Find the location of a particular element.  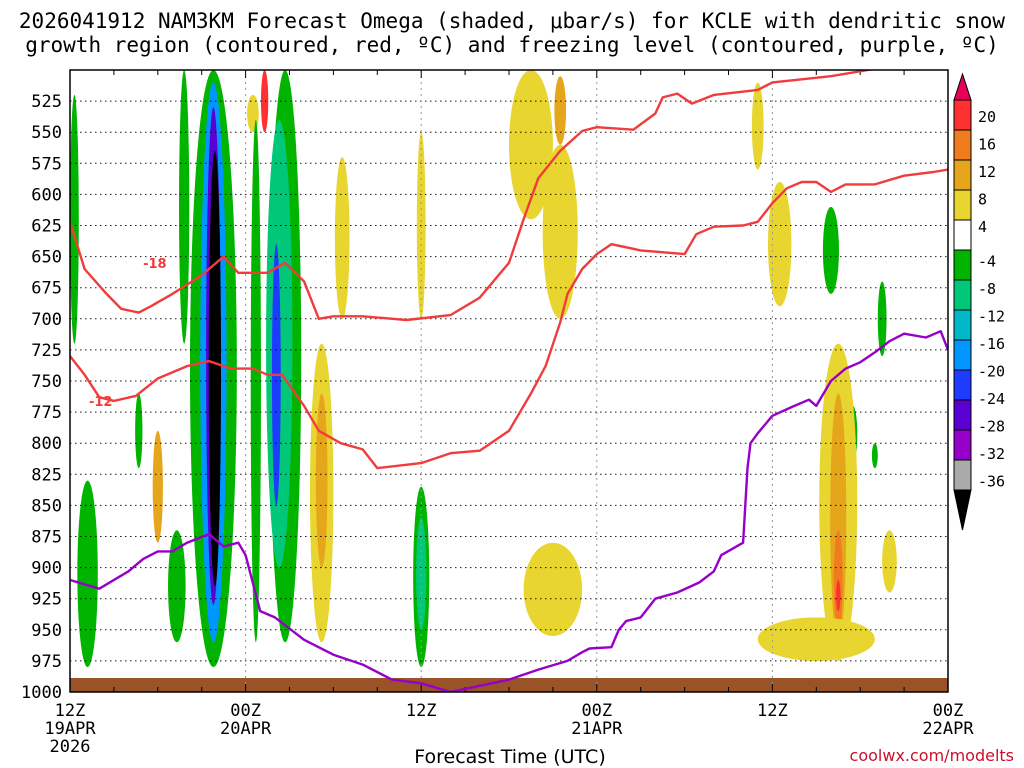

y-tick-label: 975 is located at coordinates (46, 662).